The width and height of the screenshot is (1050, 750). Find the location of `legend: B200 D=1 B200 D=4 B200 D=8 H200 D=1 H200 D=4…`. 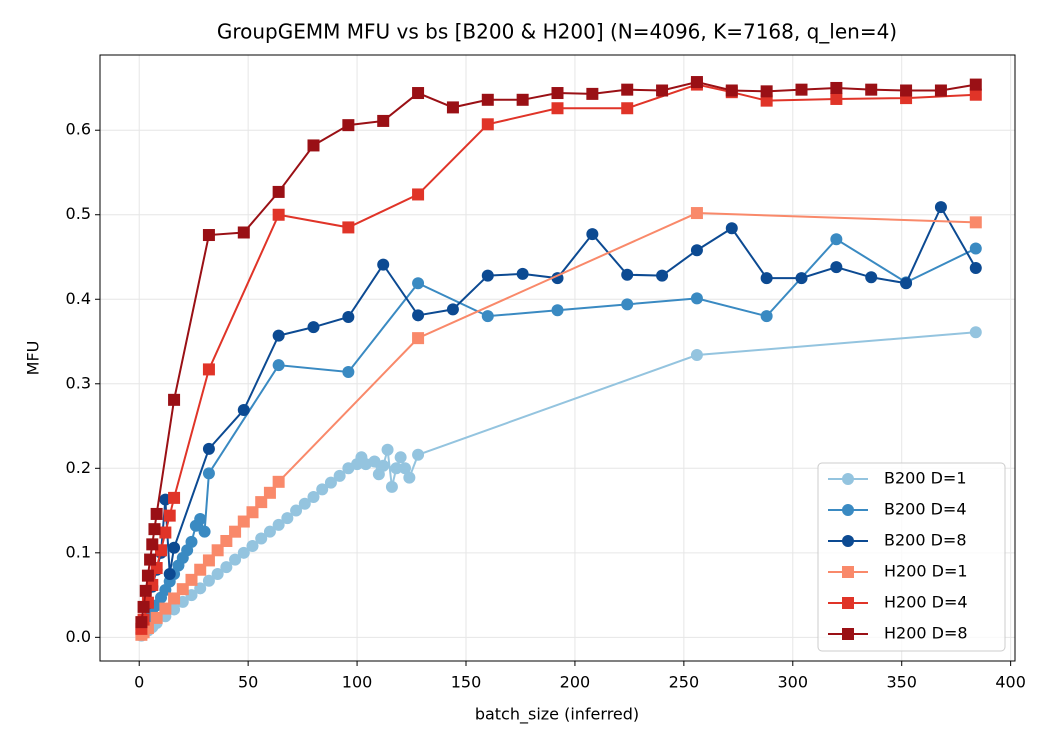

legend: B200 D=1 B200 D=4 B200 D=8 H200 D=1 H200 D=4… is located at coordinates (911, 557).